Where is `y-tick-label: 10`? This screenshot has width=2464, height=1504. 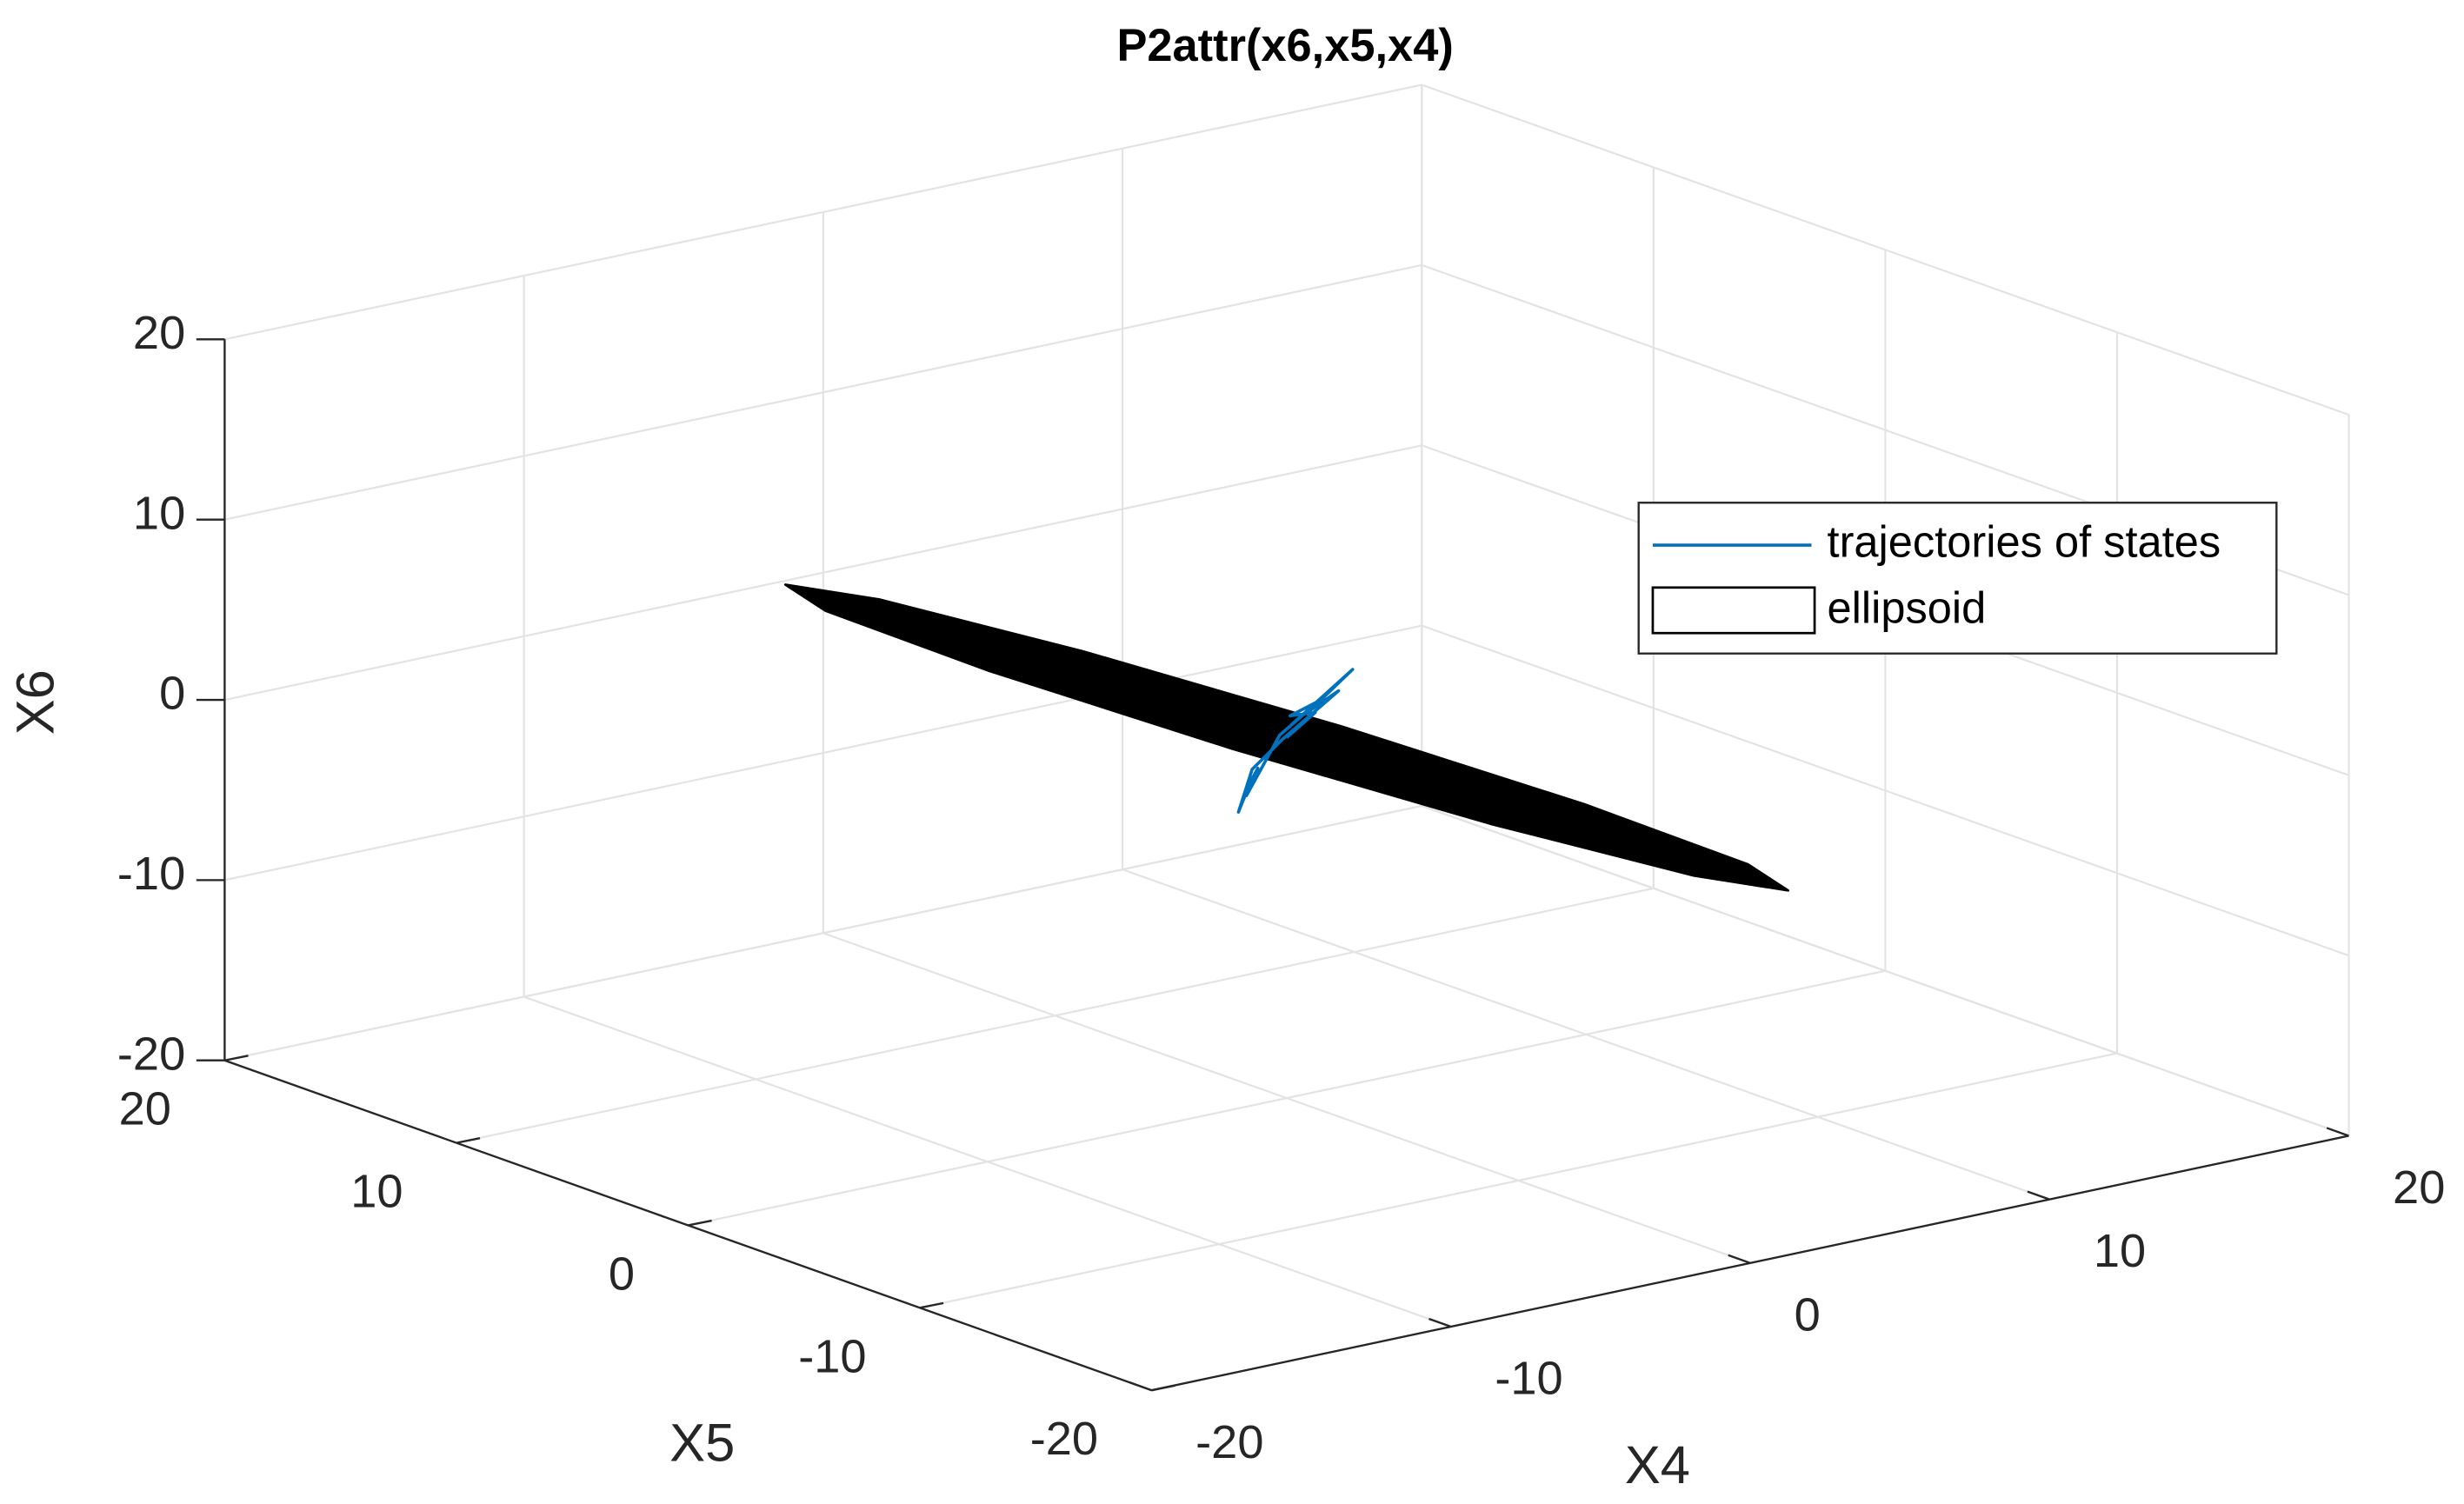 y-tick-label: 10 is located at coordinates (376, 1192).